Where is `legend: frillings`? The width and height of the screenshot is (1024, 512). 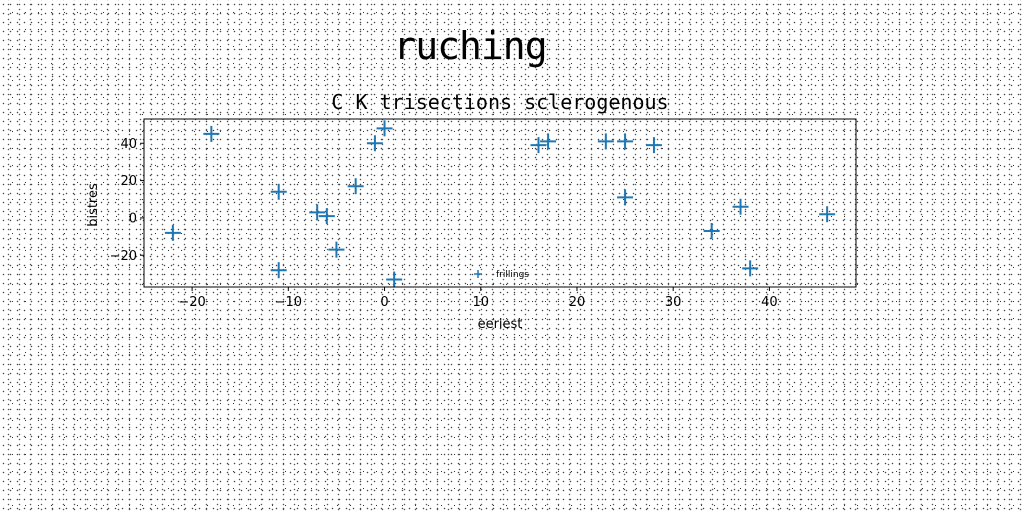 legend: frillings is located at coordinates (501, 275).